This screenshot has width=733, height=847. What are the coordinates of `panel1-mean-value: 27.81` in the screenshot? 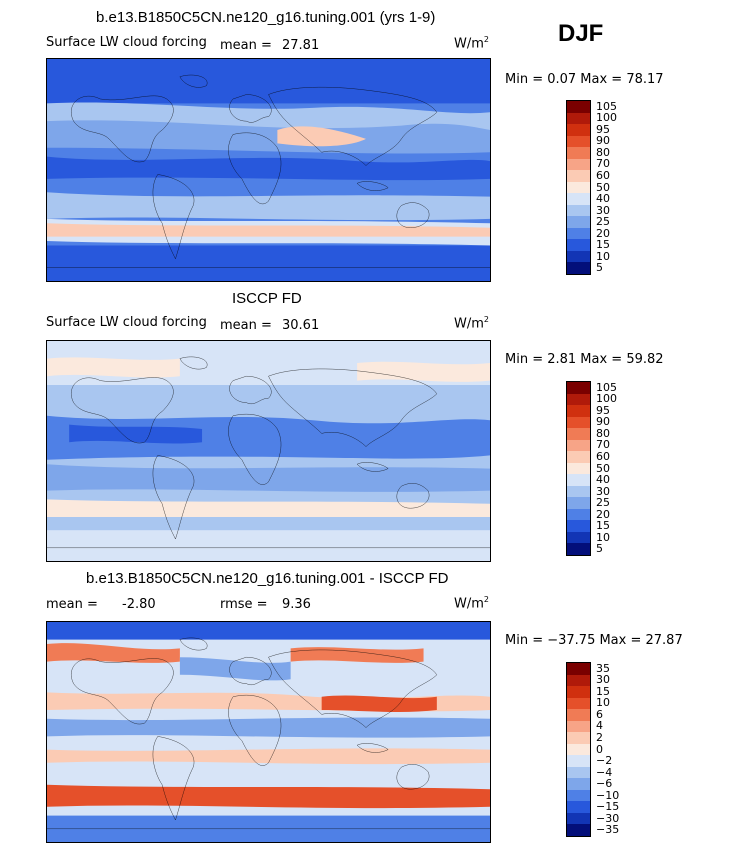 It's located at (301, 45).